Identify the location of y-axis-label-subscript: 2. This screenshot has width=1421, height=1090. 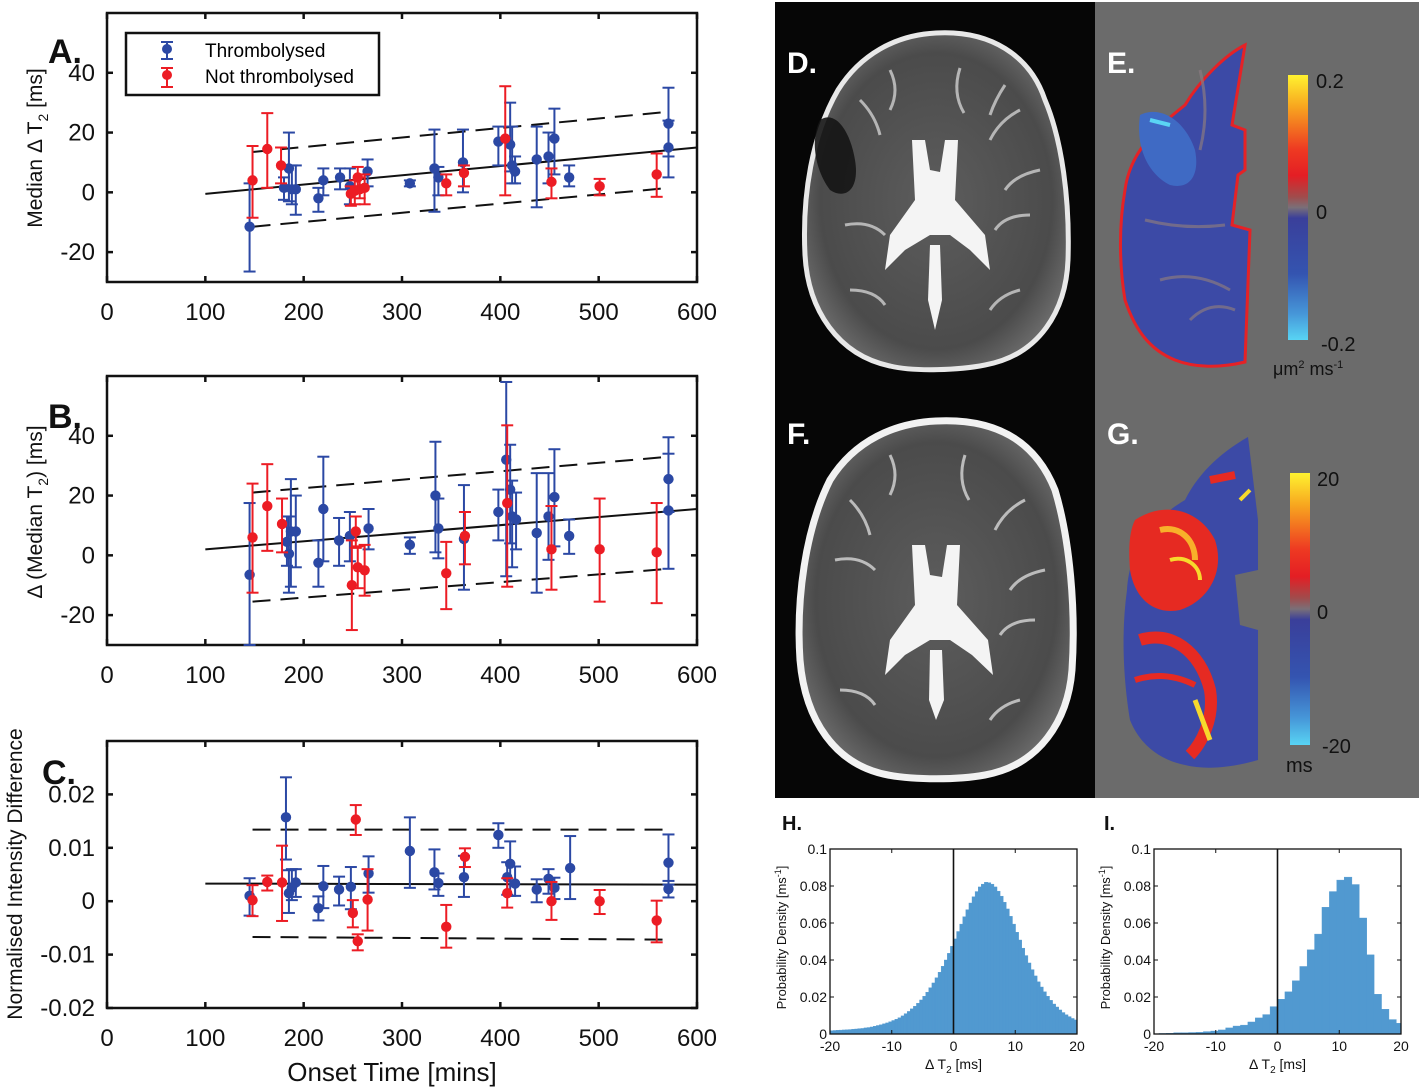
(43, 482).